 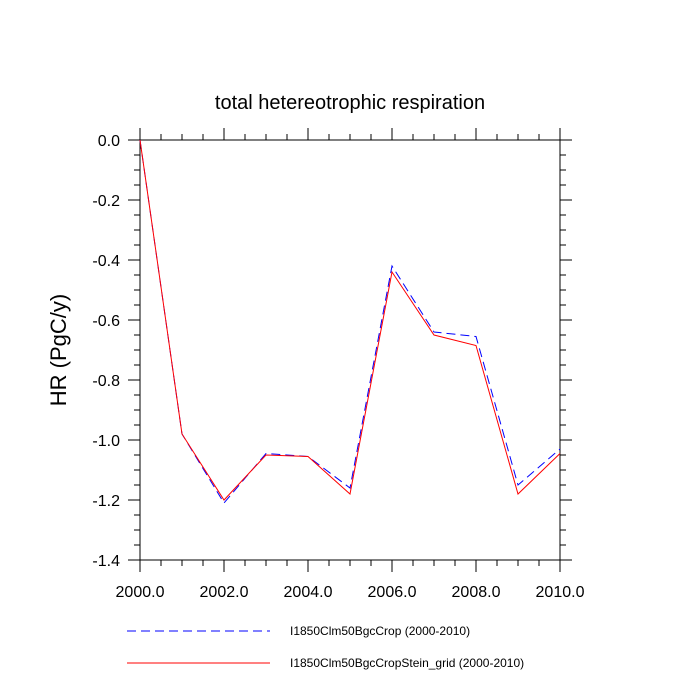 I want to click on y-tick-label: -0.6, so click(x=106, y=321).